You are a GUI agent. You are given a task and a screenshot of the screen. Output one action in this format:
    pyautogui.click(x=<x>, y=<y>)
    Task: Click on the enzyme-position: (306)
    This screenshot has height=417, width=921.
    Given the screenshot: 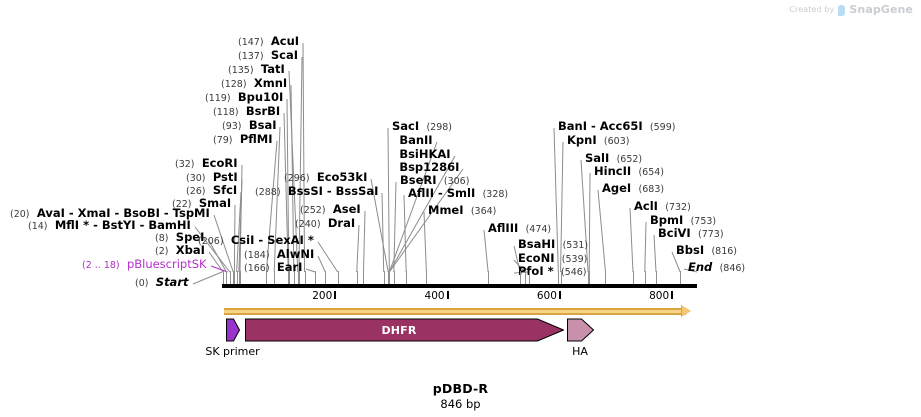 What is the action you would take?
    pyautogui.click(x=456, y=181)
    